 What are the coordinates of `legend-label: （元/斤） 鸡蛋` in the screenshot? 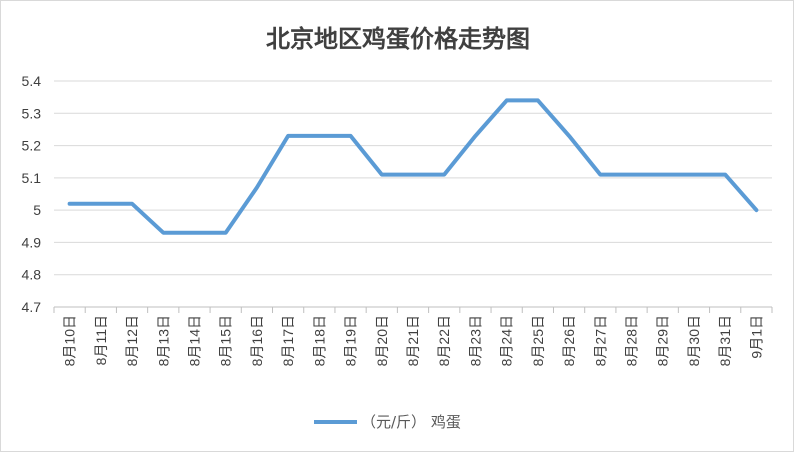 It's located at (411, 422).